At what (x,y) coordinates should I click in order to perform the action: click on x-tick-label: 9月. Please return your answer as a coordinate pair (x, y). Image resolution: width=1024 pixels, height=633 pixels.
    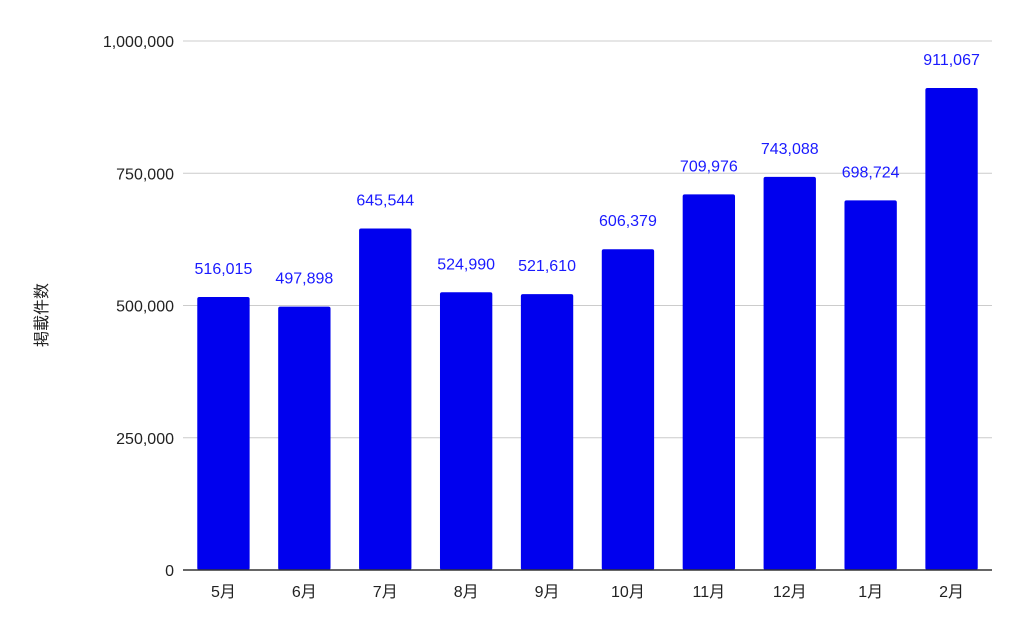
    Looking at the image, I should click on (547, 592).